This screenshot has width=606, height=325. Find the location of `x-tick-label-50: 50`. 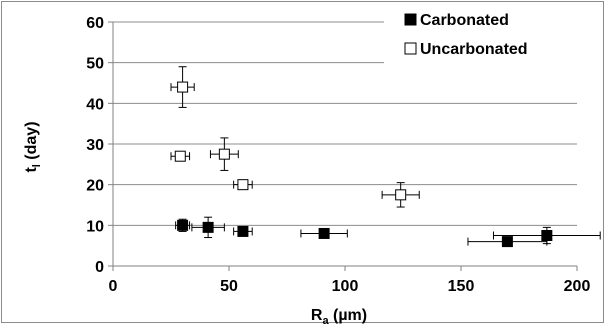

x-tick-label-50: 50 is located at coordinates (229, 286).